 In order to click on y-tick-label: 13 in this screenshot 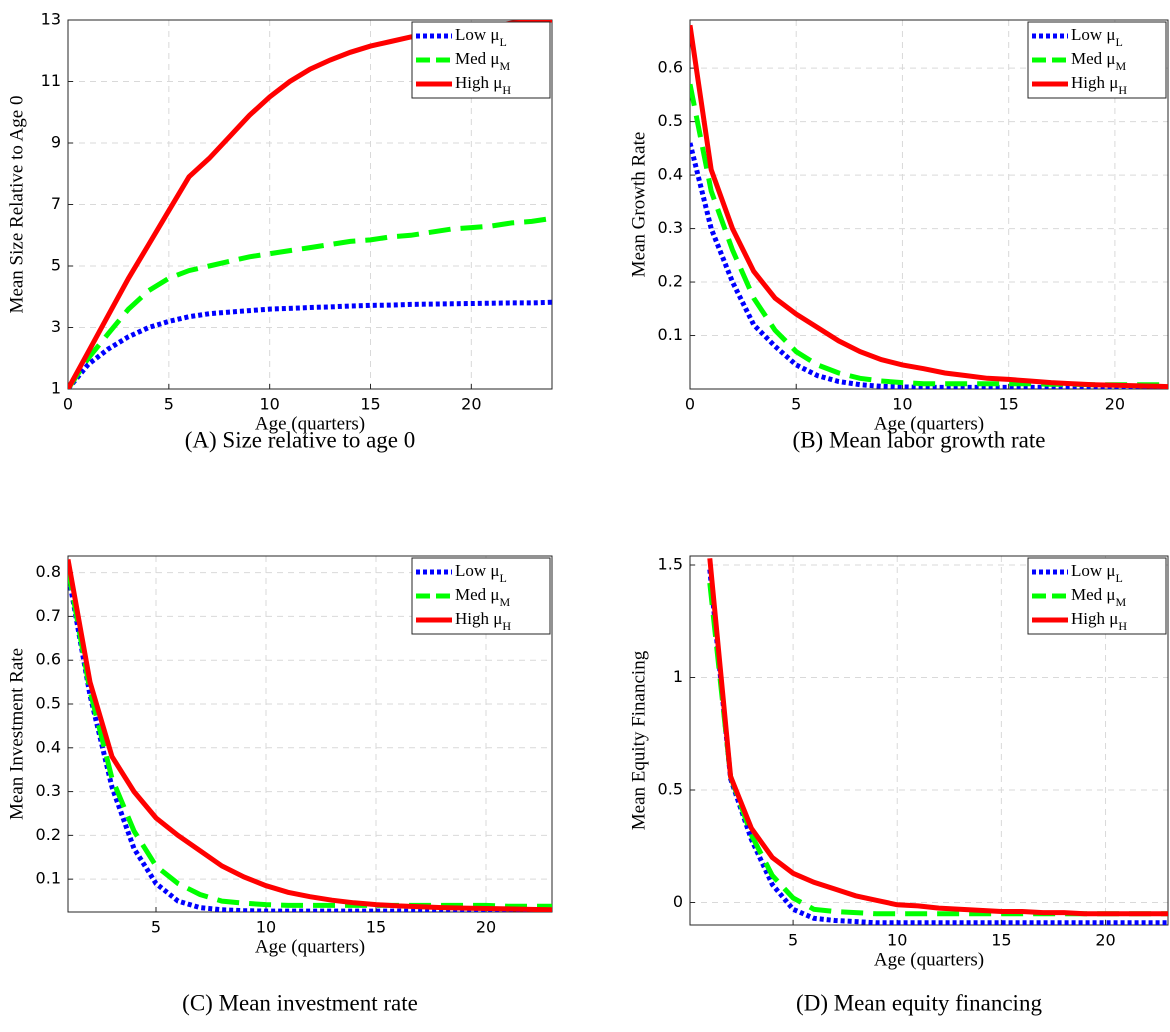, I will do `click(51, 19)`.